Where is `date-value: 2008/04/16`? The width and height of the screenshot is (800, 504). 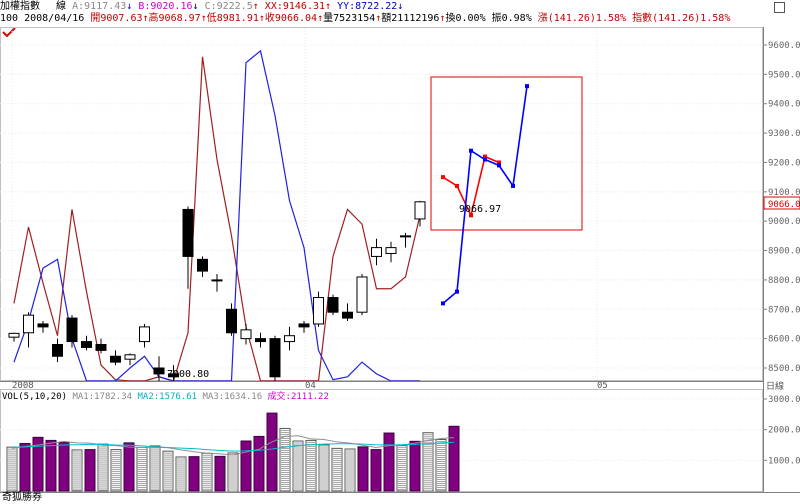
date-value: 2008/04/16 is located at coordinates (54, 18).